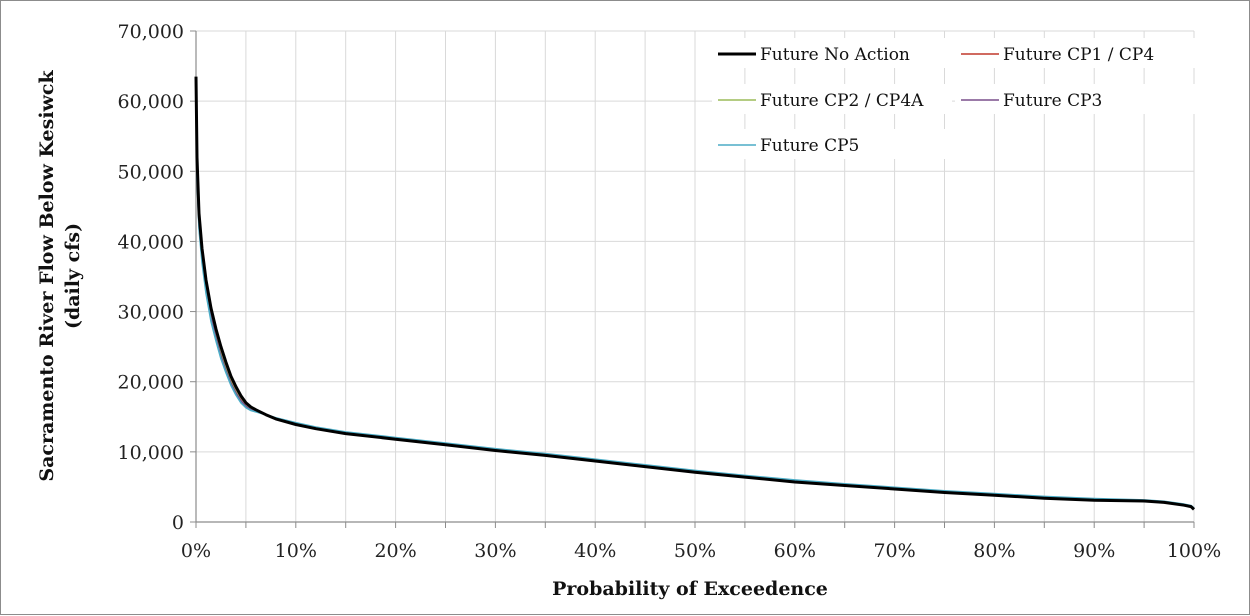  I want to click on legend-label: Future CP2 / CP4A, so click(842, 101).